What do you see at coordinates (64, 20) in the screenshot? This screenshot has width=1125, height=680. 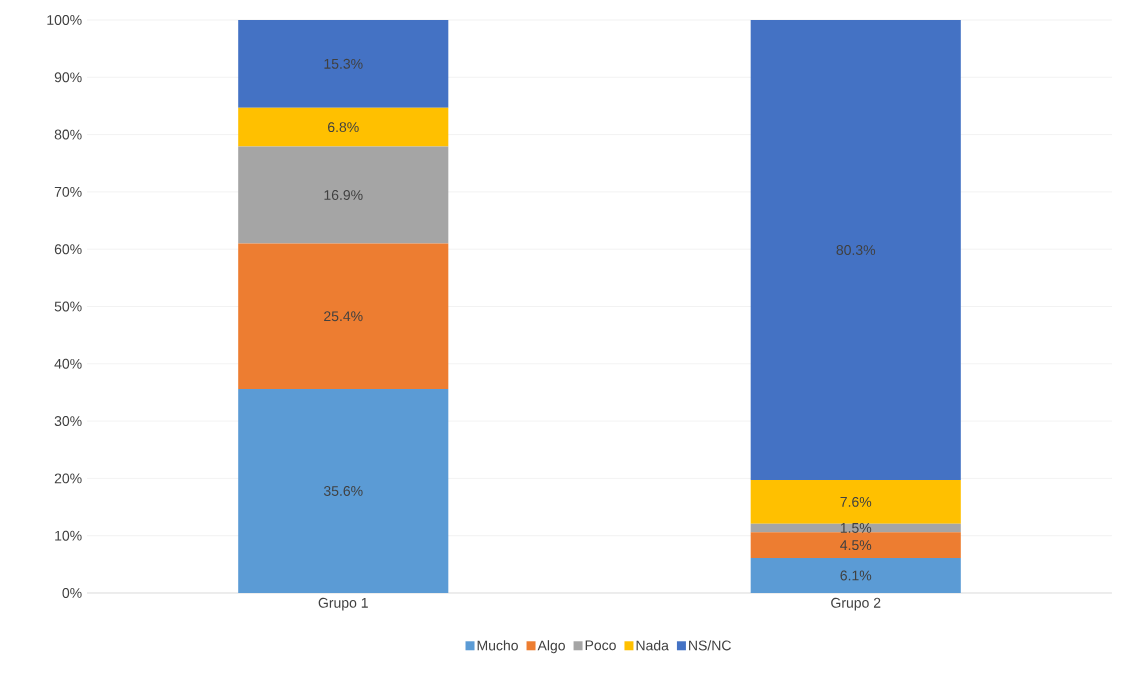 I see `y-tick-label: 100%` at bounding box center [64, 20].